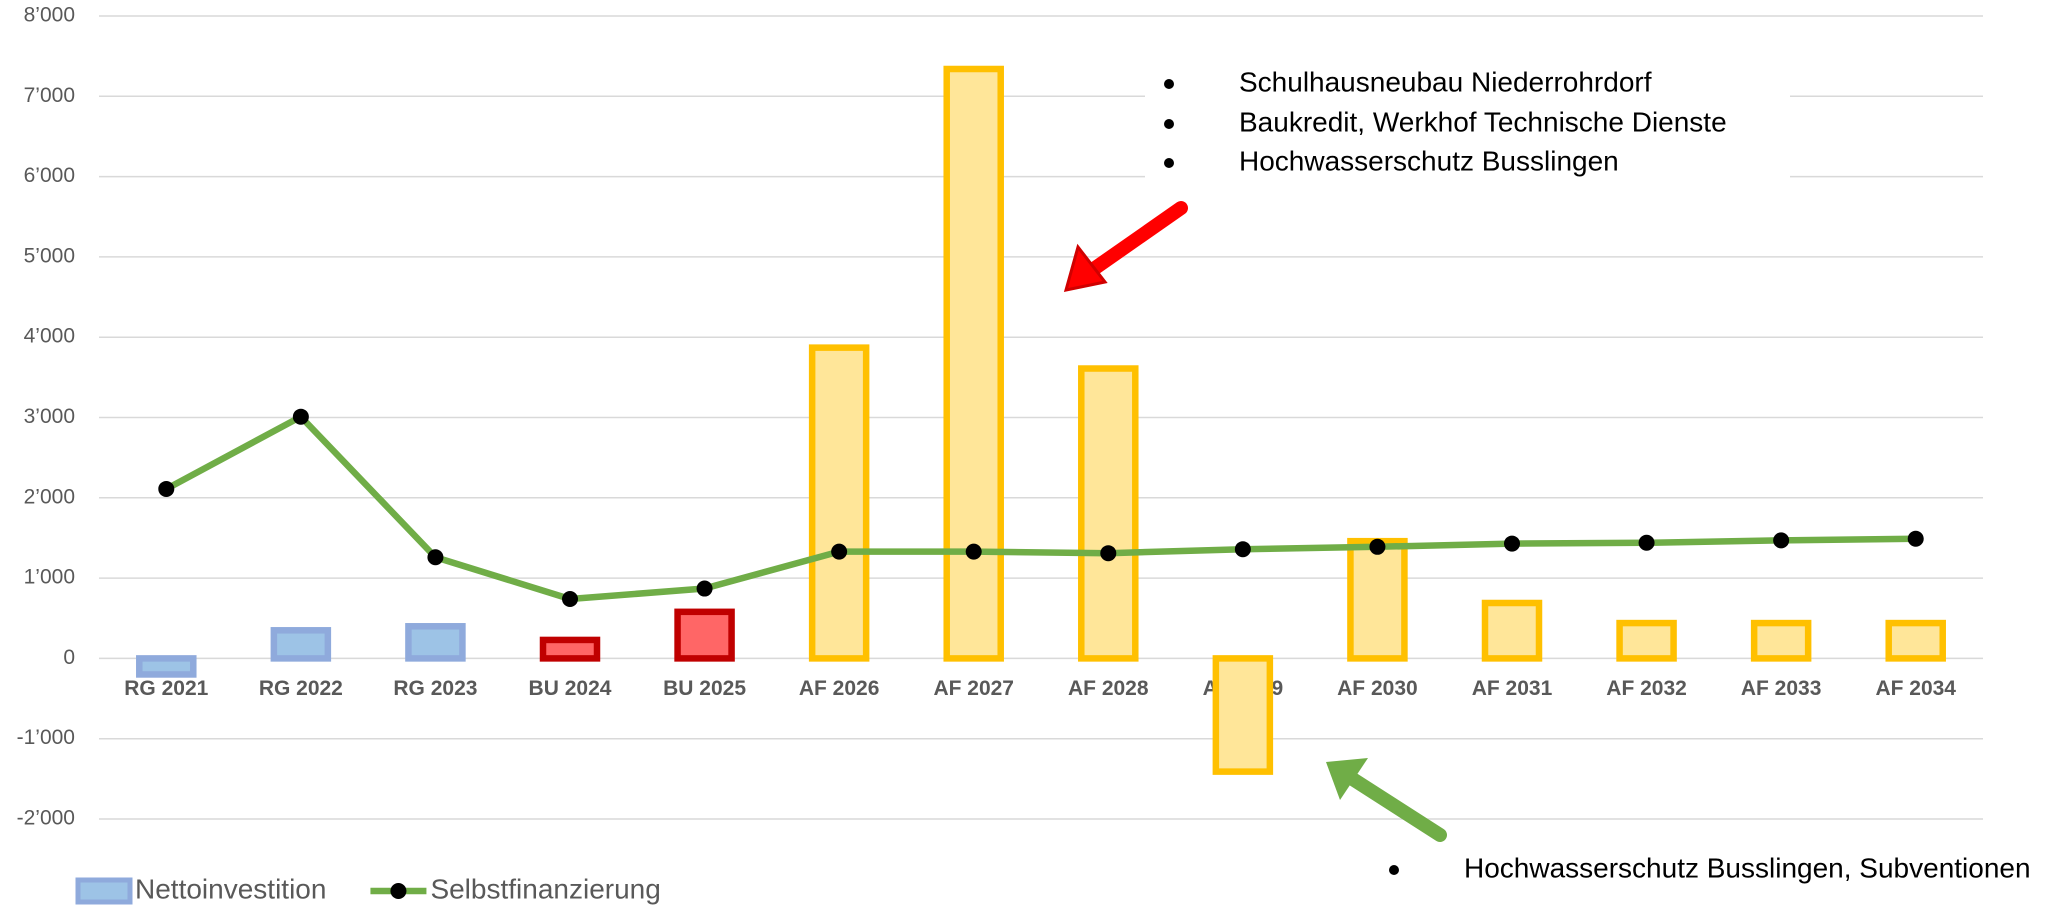 Image resolution: width=2062 pixels, height=909 pixels. I want to click on legend-label: Nettoinvestition, so click(230, 888).